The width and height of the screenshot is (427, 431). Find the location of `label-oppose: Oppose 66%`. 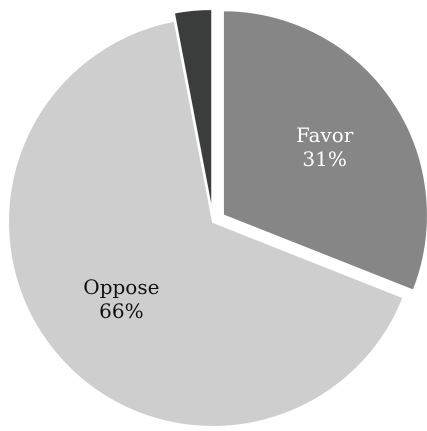

label-oppose: Oppose 66% is located at coordinates (121, 299).